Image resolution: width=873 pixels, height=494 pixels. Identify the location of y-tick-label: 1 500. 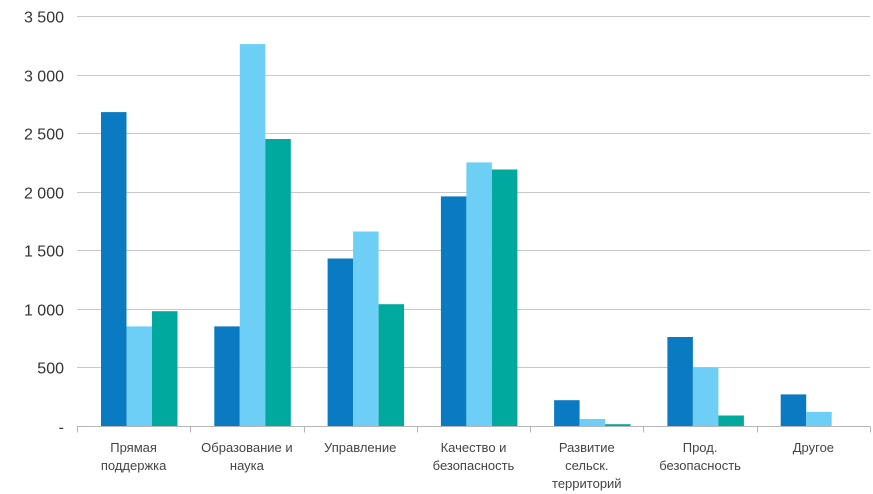
(44, 252).